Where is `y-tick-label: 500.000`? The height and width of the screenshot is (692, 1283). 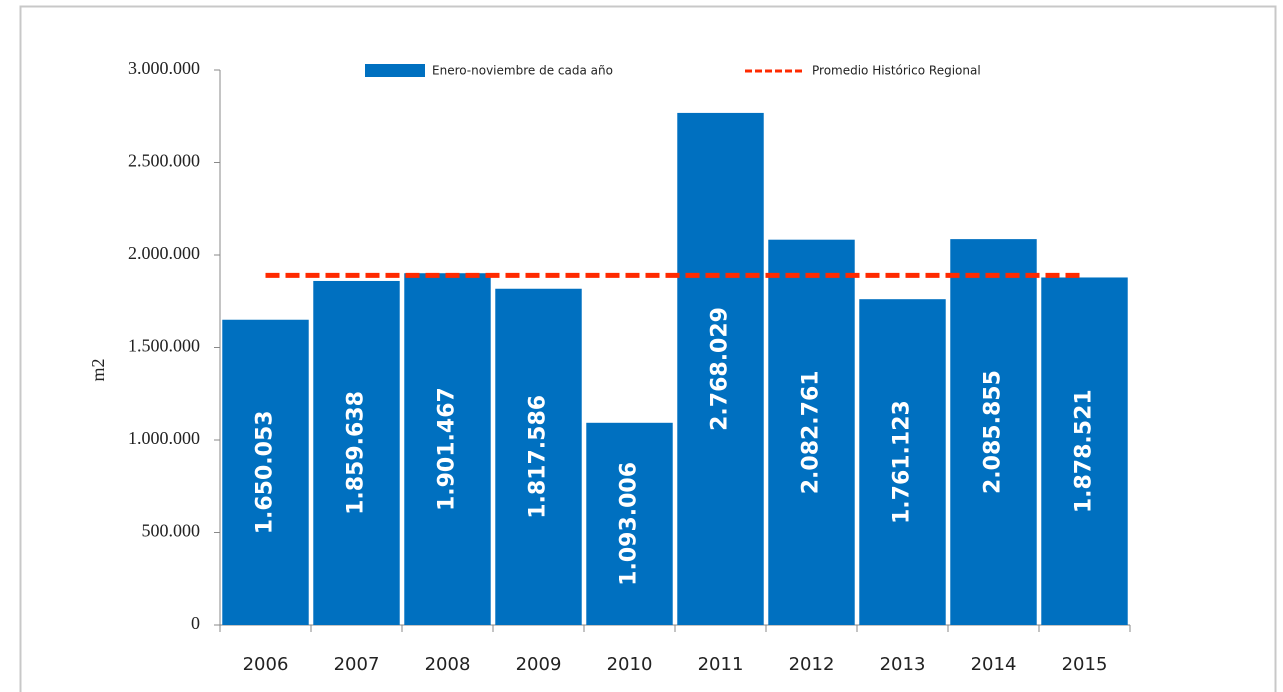
y-tick-label: 500.000 is located at coordinates (171, 531).